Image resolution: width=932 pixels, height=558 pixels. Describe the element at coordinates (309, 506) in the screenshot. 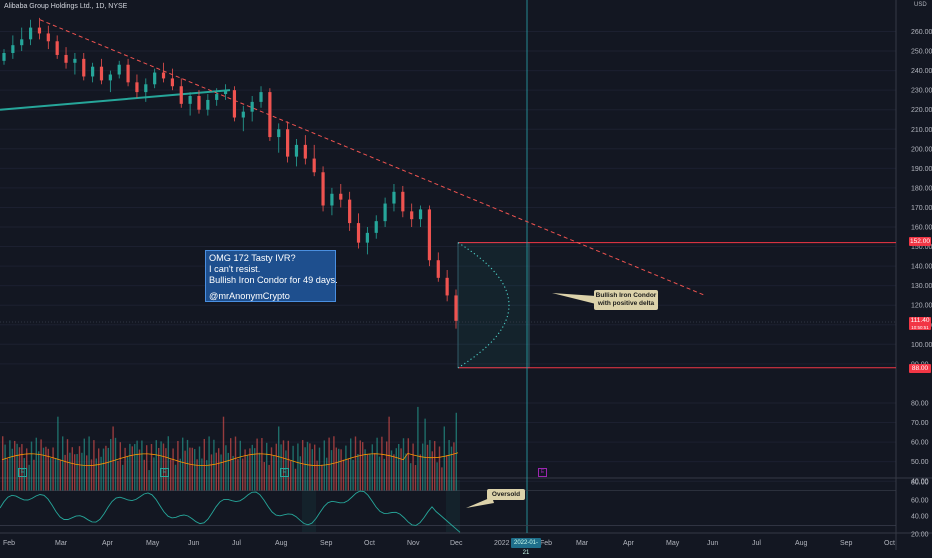

I see `oversold-zone` at that location.